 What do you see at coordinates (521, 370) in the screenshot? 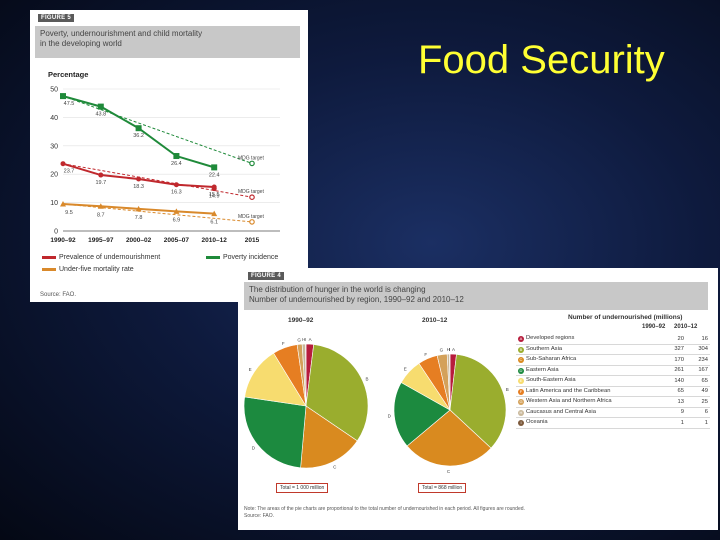
I see `region-key-badge: D` at bounding box center [521, 370].